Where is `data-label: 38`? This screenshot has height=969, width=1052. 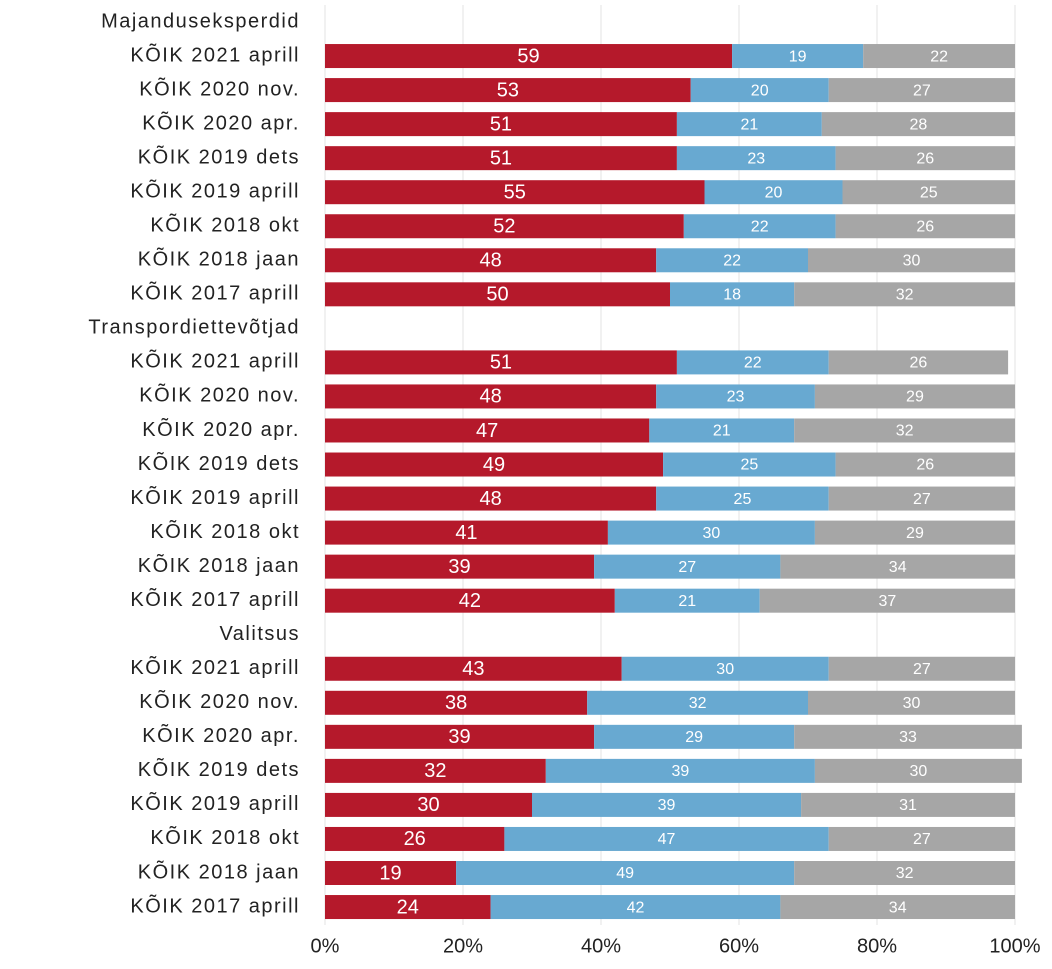 data-label: 38 is located at coordinates (456, 703).